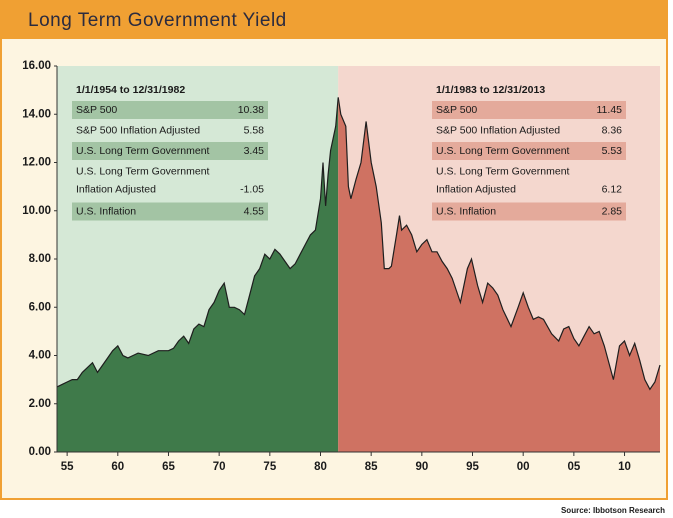 This screenshot has height=518, width=673. Describe the element at coordinates (117, 467) in the screenshot. I see `x-tick-label: 60` at that location.